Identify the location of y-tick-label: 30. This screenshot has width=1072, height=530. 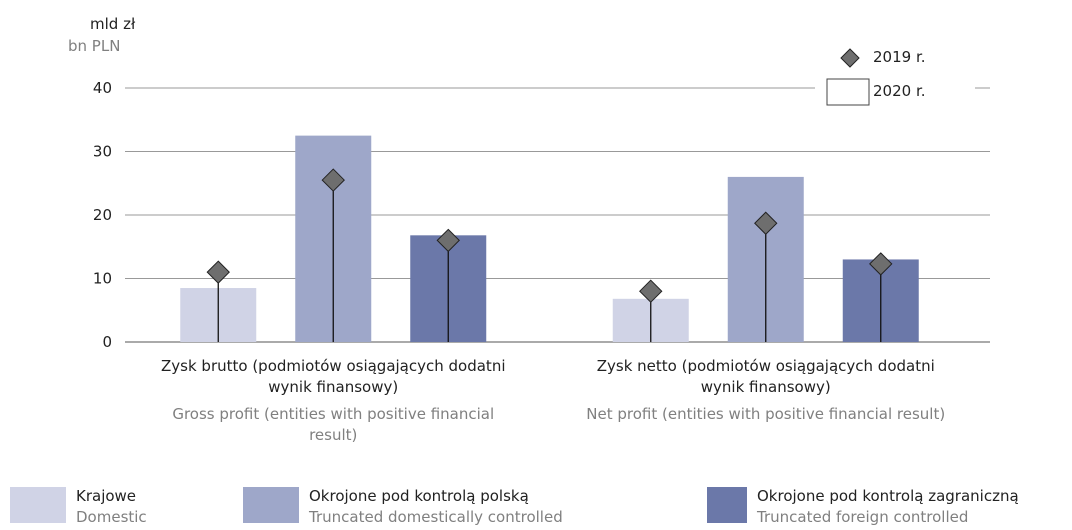
(102, 152).